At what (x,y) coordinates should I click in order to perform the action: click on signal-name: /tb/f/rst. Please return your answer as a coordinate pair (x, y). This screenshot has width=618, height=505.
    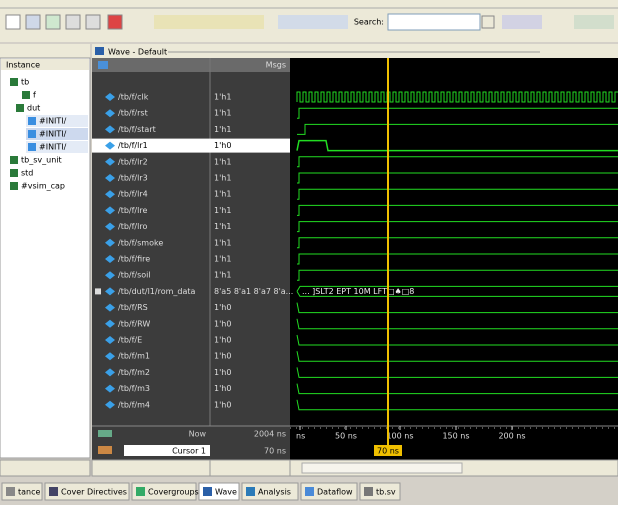
    Looking at the image, I should click on (133, 113).